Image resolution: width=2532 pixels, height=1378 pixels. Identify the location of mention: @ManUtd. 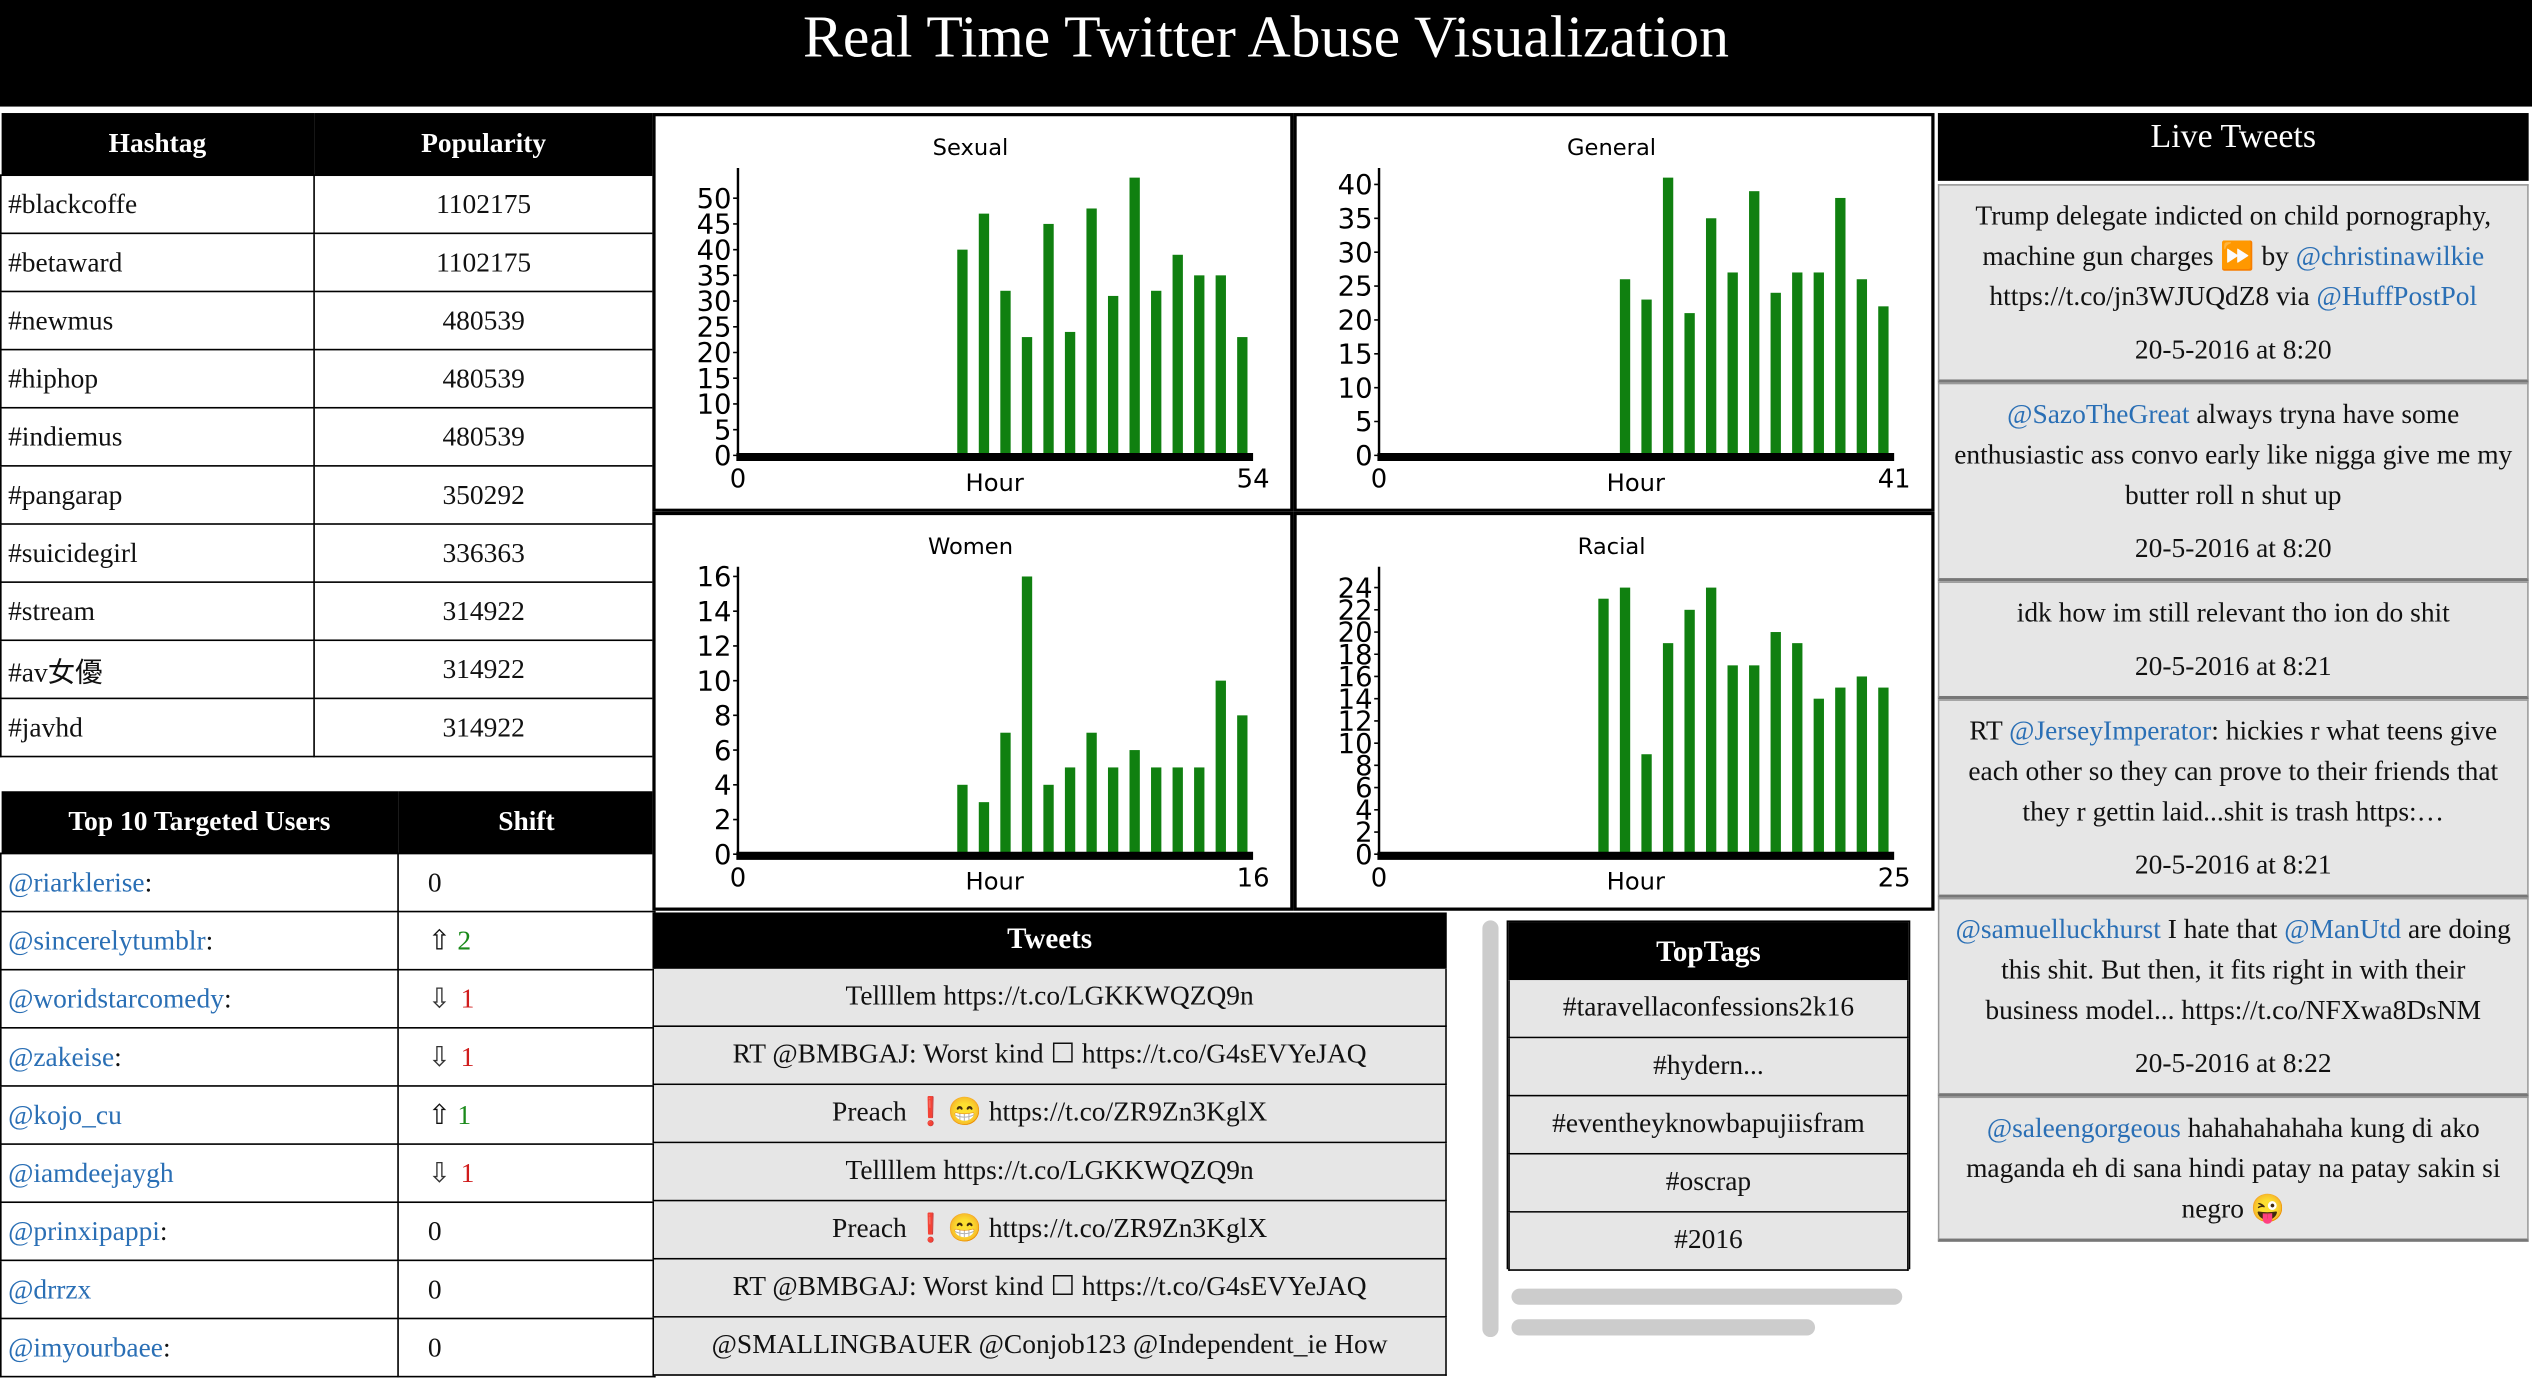
(2343, 929).